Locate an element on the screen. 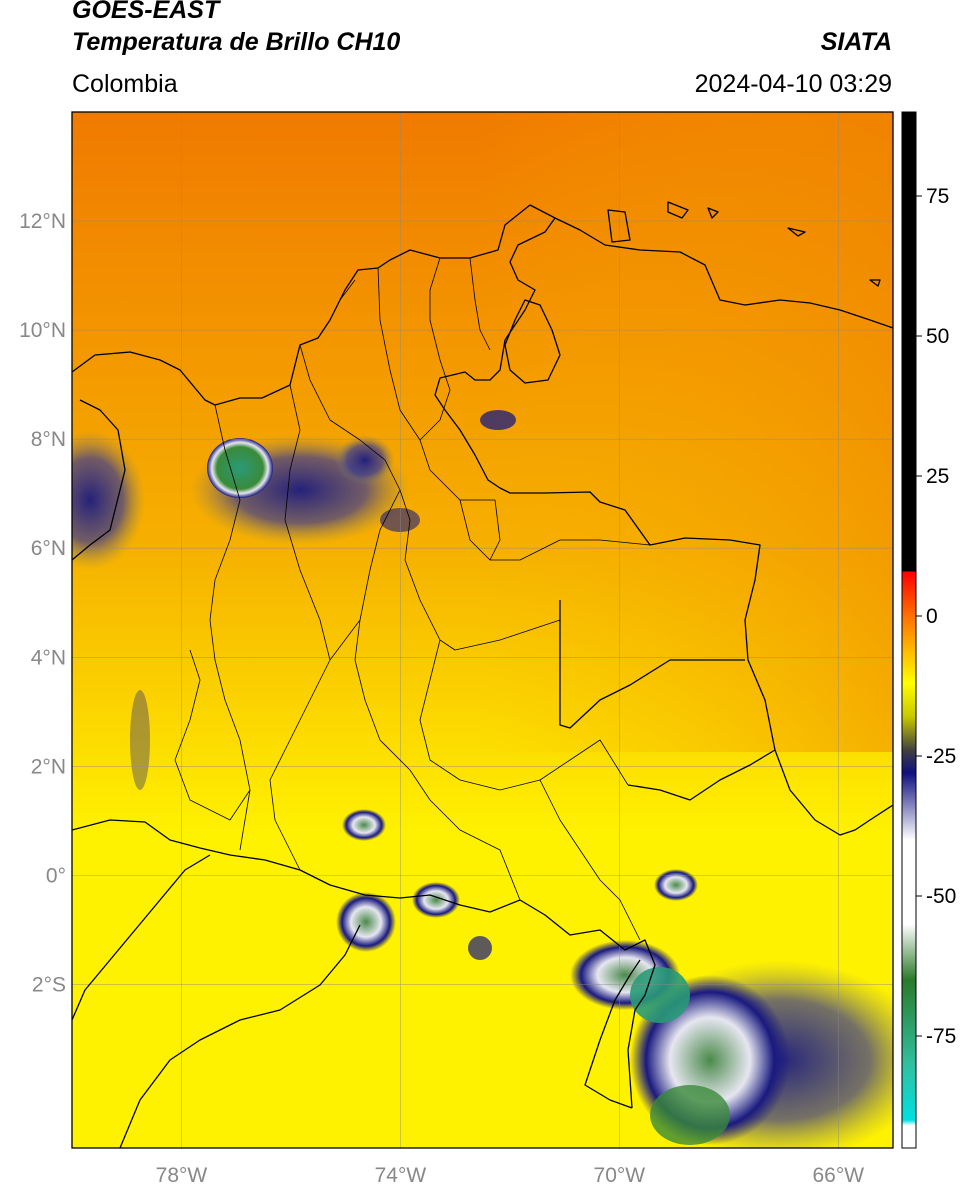 This screenshot has height=1190, width=966. latitude-labels: 12°N 10°N 8°N 6°N 4°N 2°N 0° 2°S is located at coordinates (42, 603).